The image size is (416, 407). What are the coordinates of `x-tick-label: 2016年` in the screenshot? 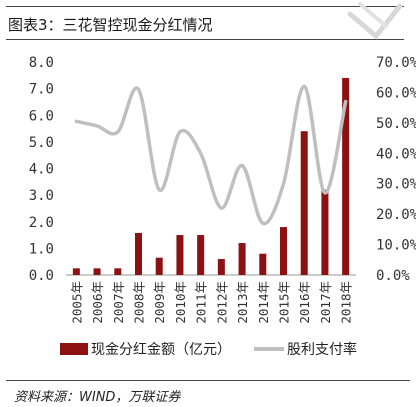 It's located at (304, 302).